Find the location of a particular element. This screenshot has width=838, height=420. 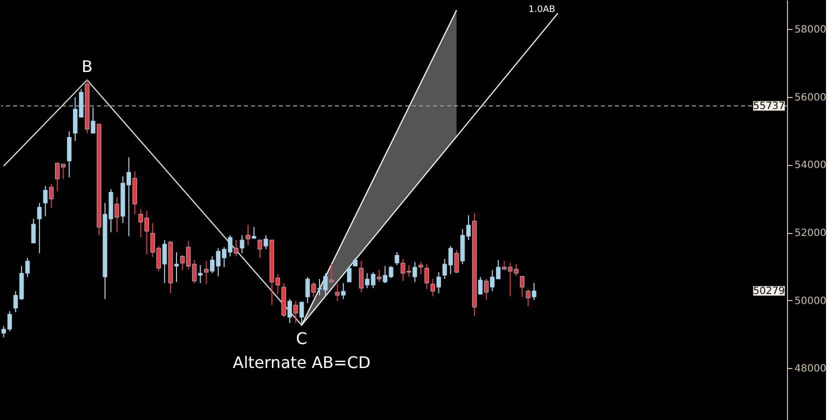

y-tick-label: 48000 is located at coordinates (810, 369).